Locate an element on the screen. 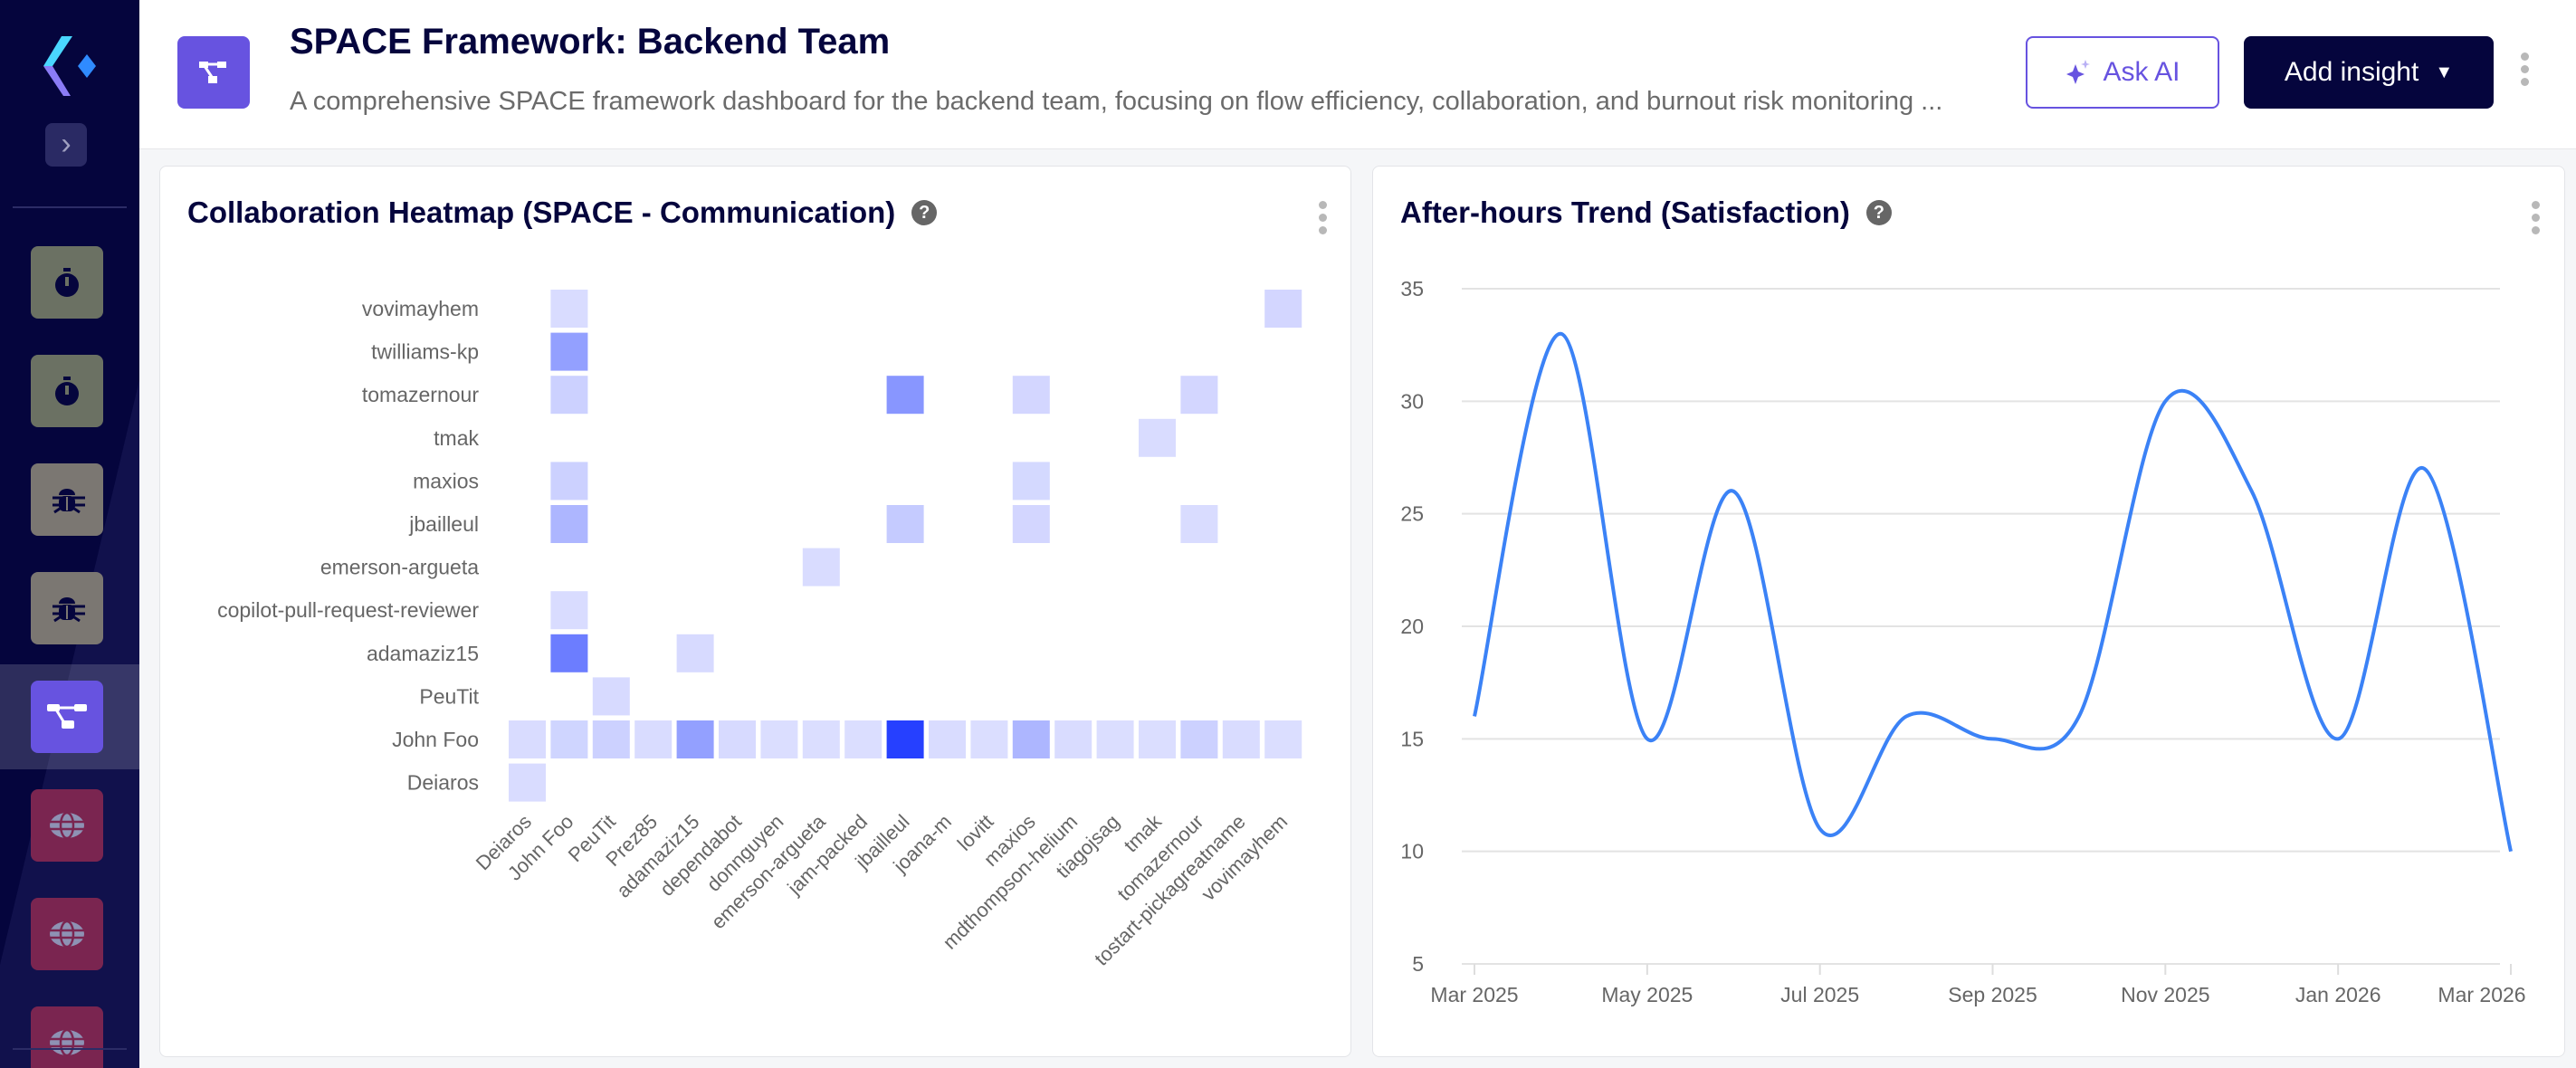 The height and width of the screenshot is (1068, 2576). expand-sidebar-button: › is located at coordinates (66, 145).